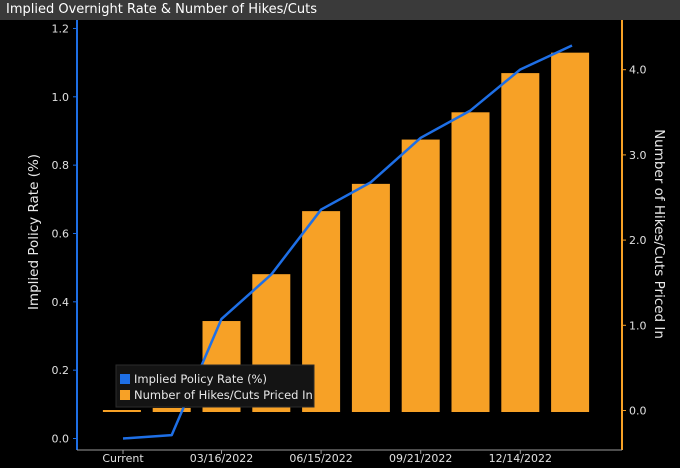 This screenshot has height=468, width=680. I want to click on y2-tick-label: 2.0, so click(638, 240).